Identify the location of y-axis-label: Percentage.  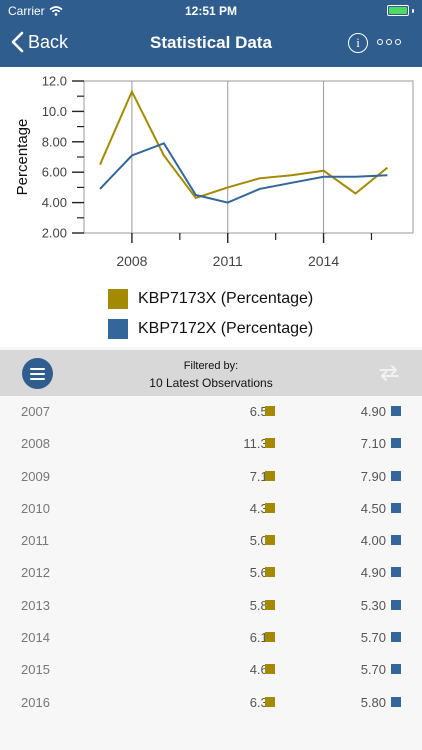
(22, 157).